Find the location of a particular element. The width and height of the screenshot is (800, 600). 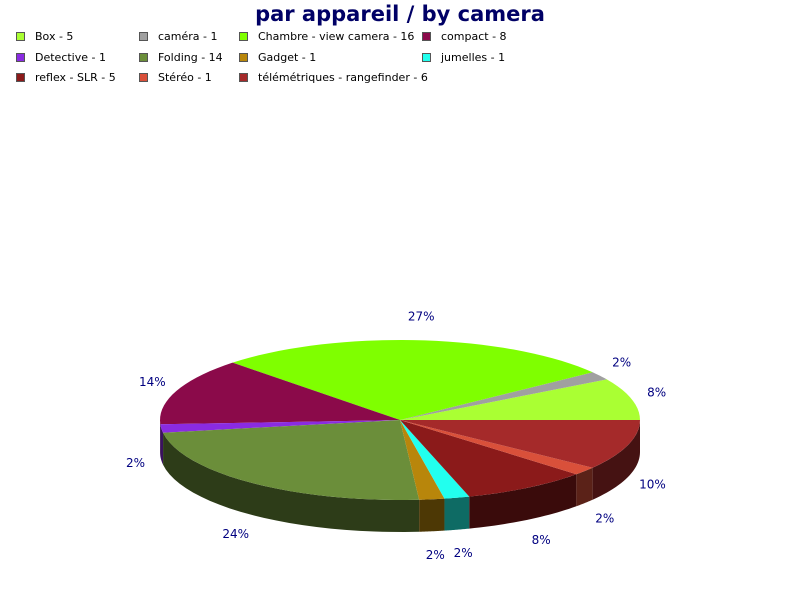

legend-label: jumelles - 1 is located at coordinates (473, 57).